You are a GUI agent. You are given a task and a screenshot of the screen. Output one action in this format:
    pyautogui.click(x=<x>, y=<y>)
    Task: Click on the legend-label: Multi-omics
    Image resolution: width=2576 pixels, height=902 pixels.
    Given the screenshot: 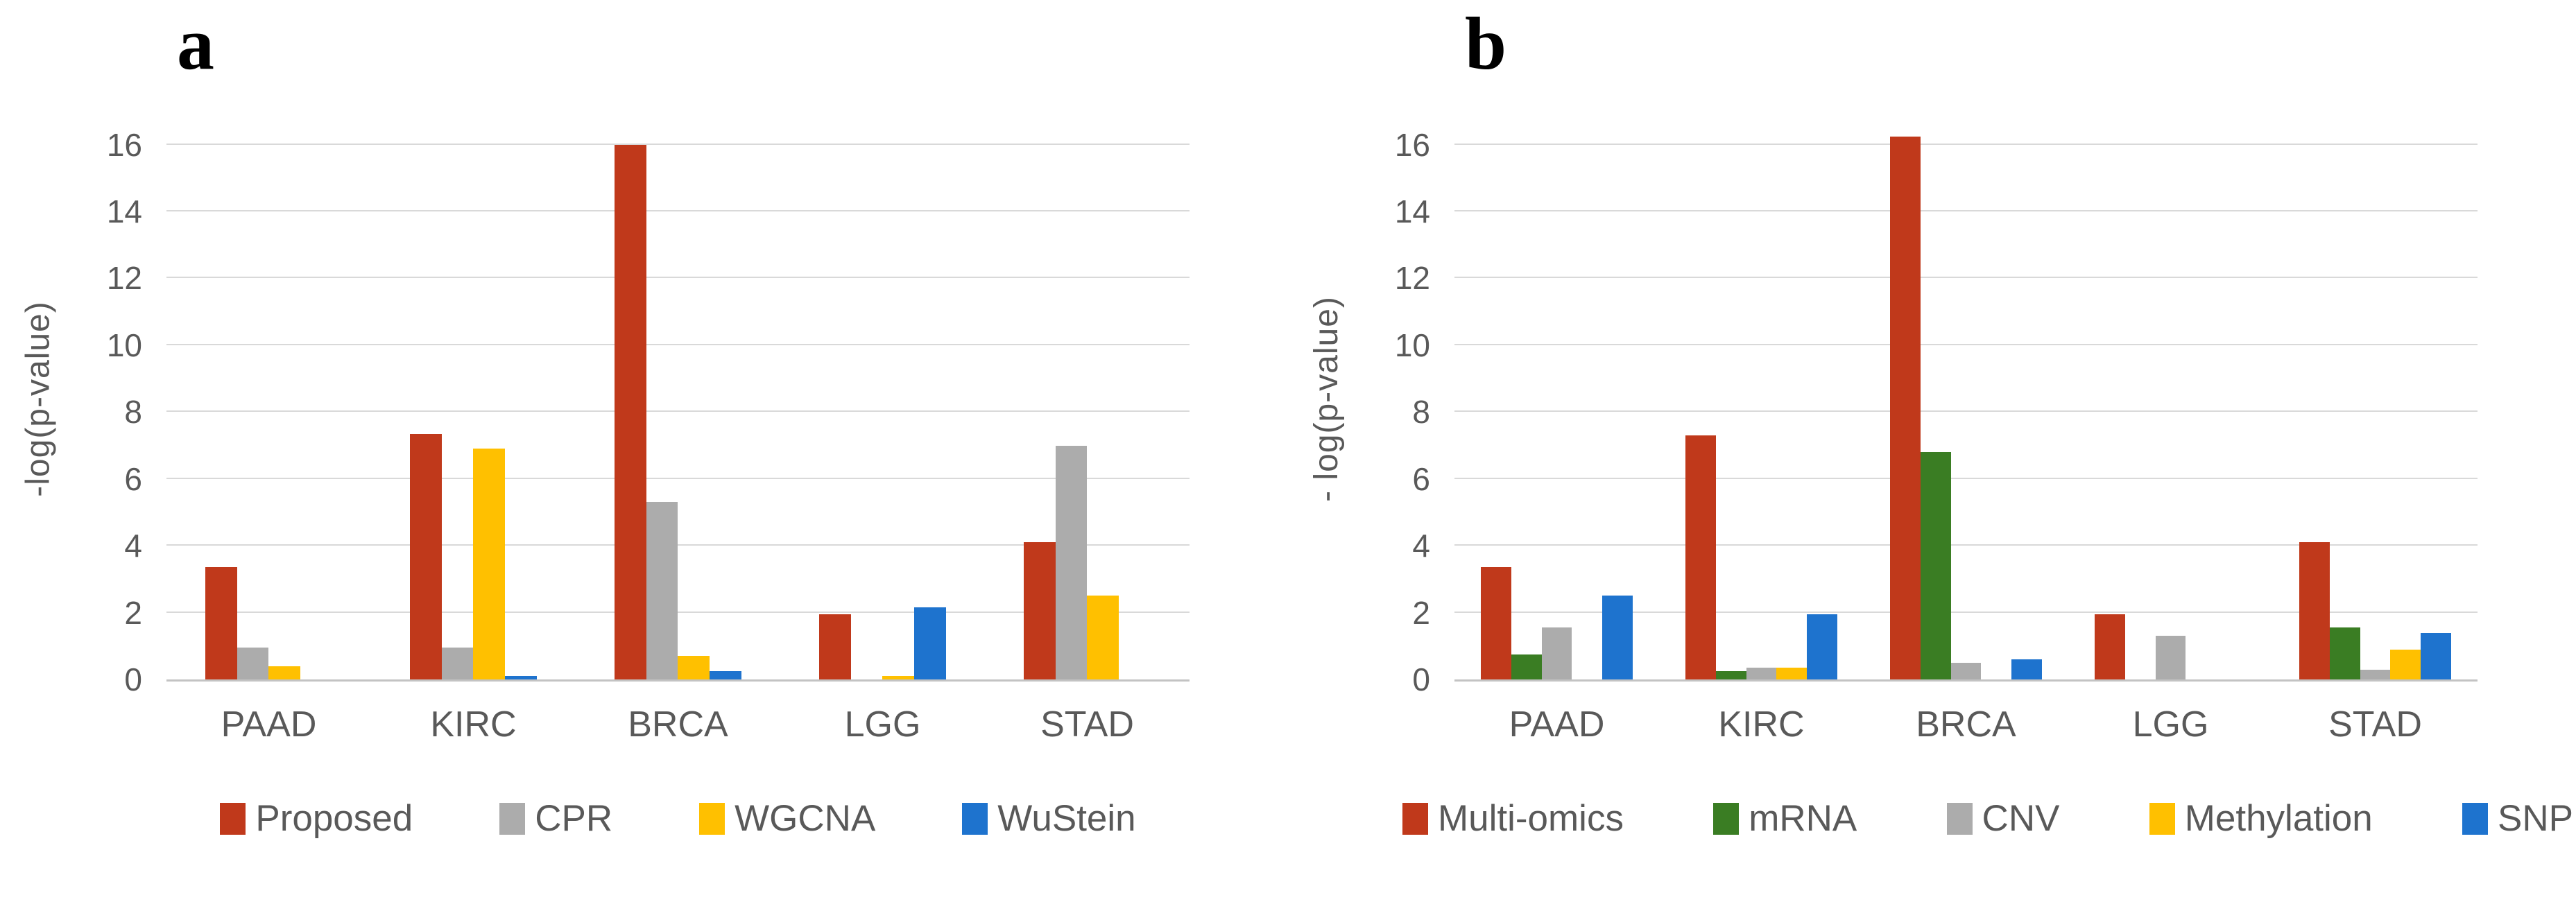 What is the action you would take?
    pyautogui.click(x=1531, y=818)
    